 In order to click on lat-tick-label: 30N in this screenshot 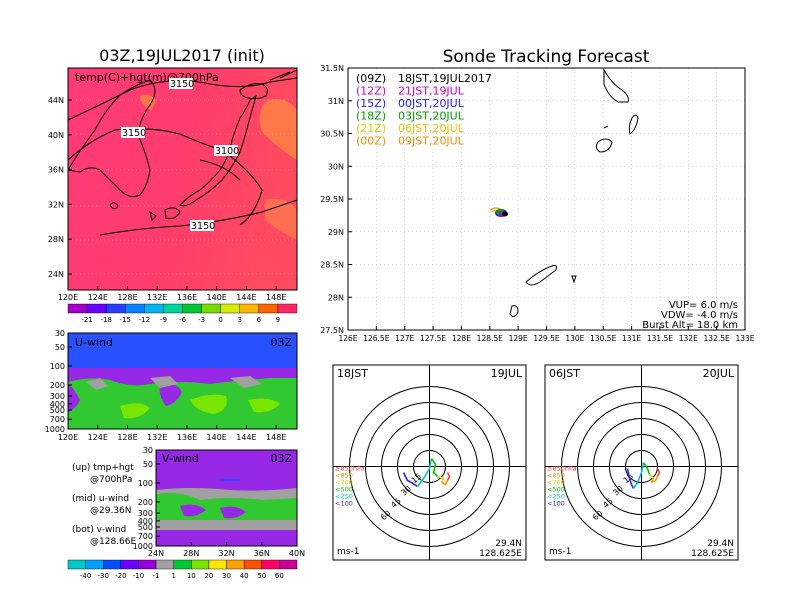, I will do `click(336, 166)`.